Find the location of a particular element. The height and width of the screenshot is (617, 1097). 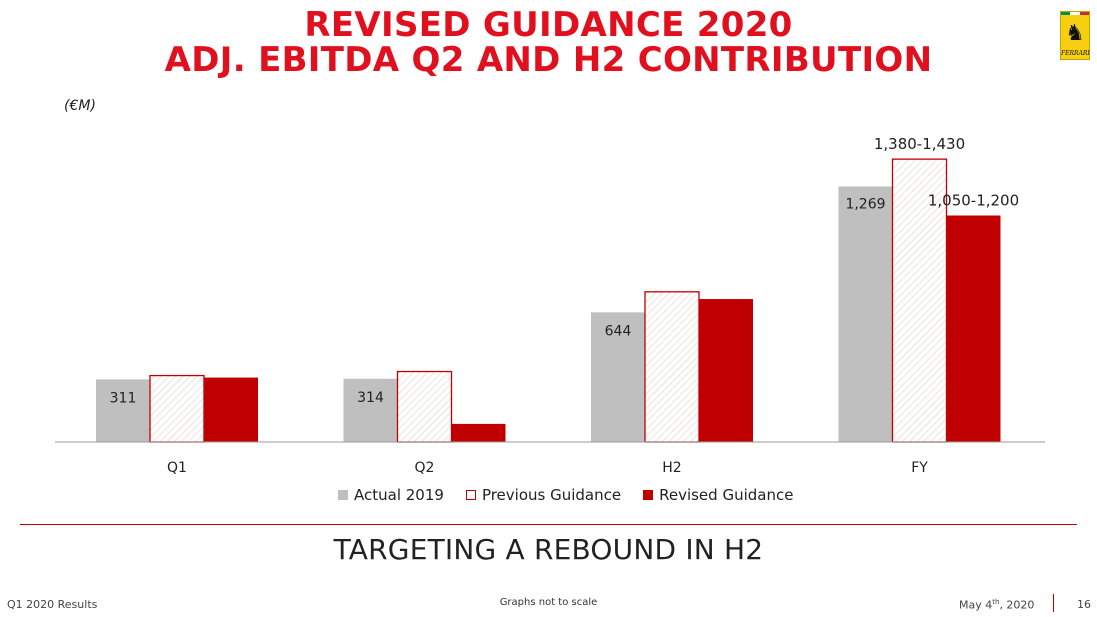

footer-note: Graphs not to scale is located at coordinates (548, 602).